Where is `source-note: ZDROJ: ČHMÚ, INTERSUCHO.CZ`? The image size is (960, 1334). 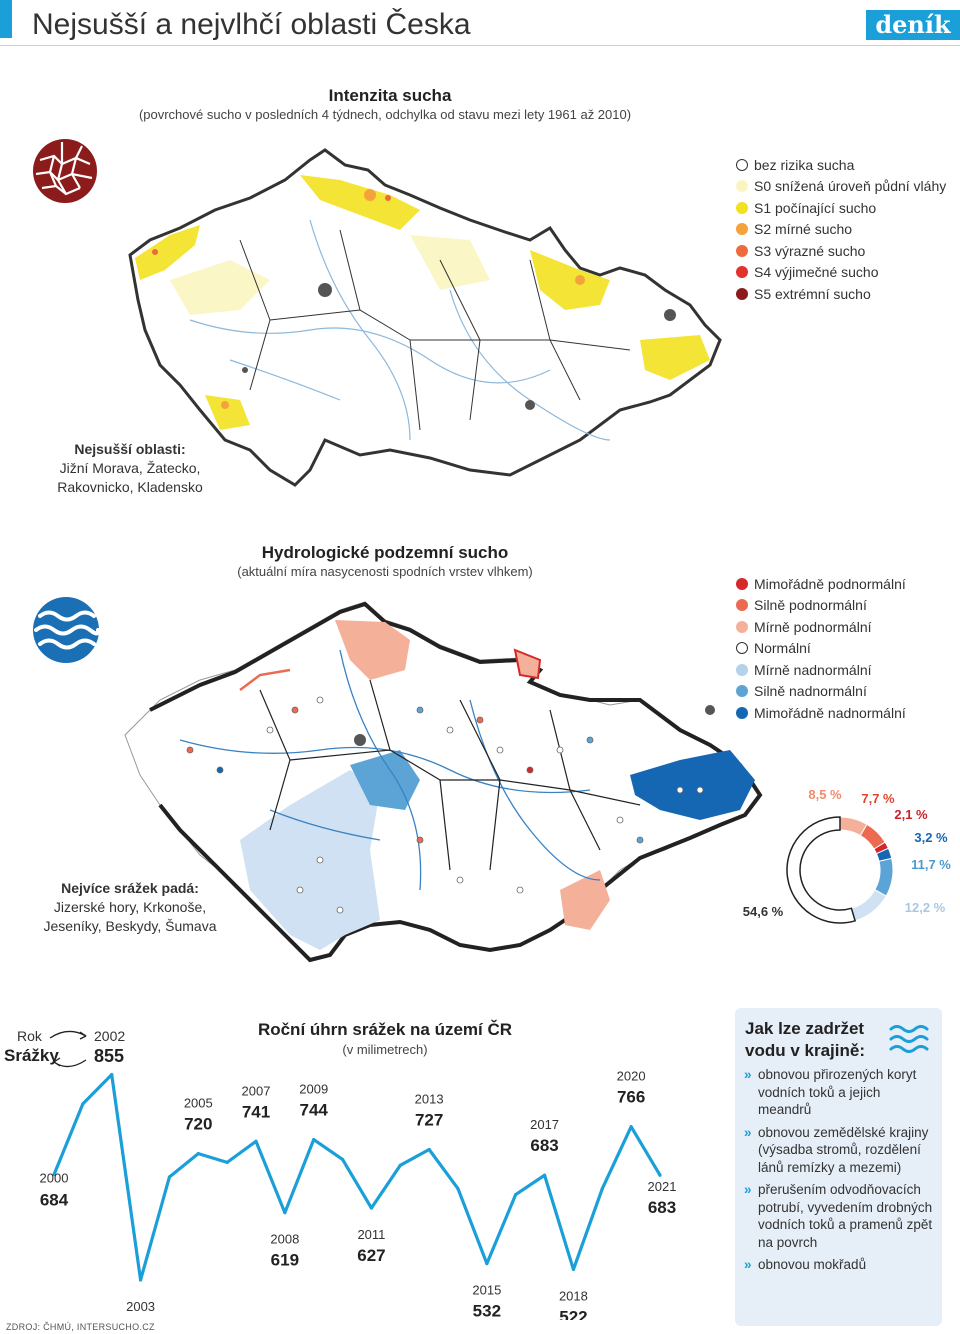
source-note: ZDROJ: ČHMÚ, INTERSUCHO.CZ is located at coordinates (80, 1327).